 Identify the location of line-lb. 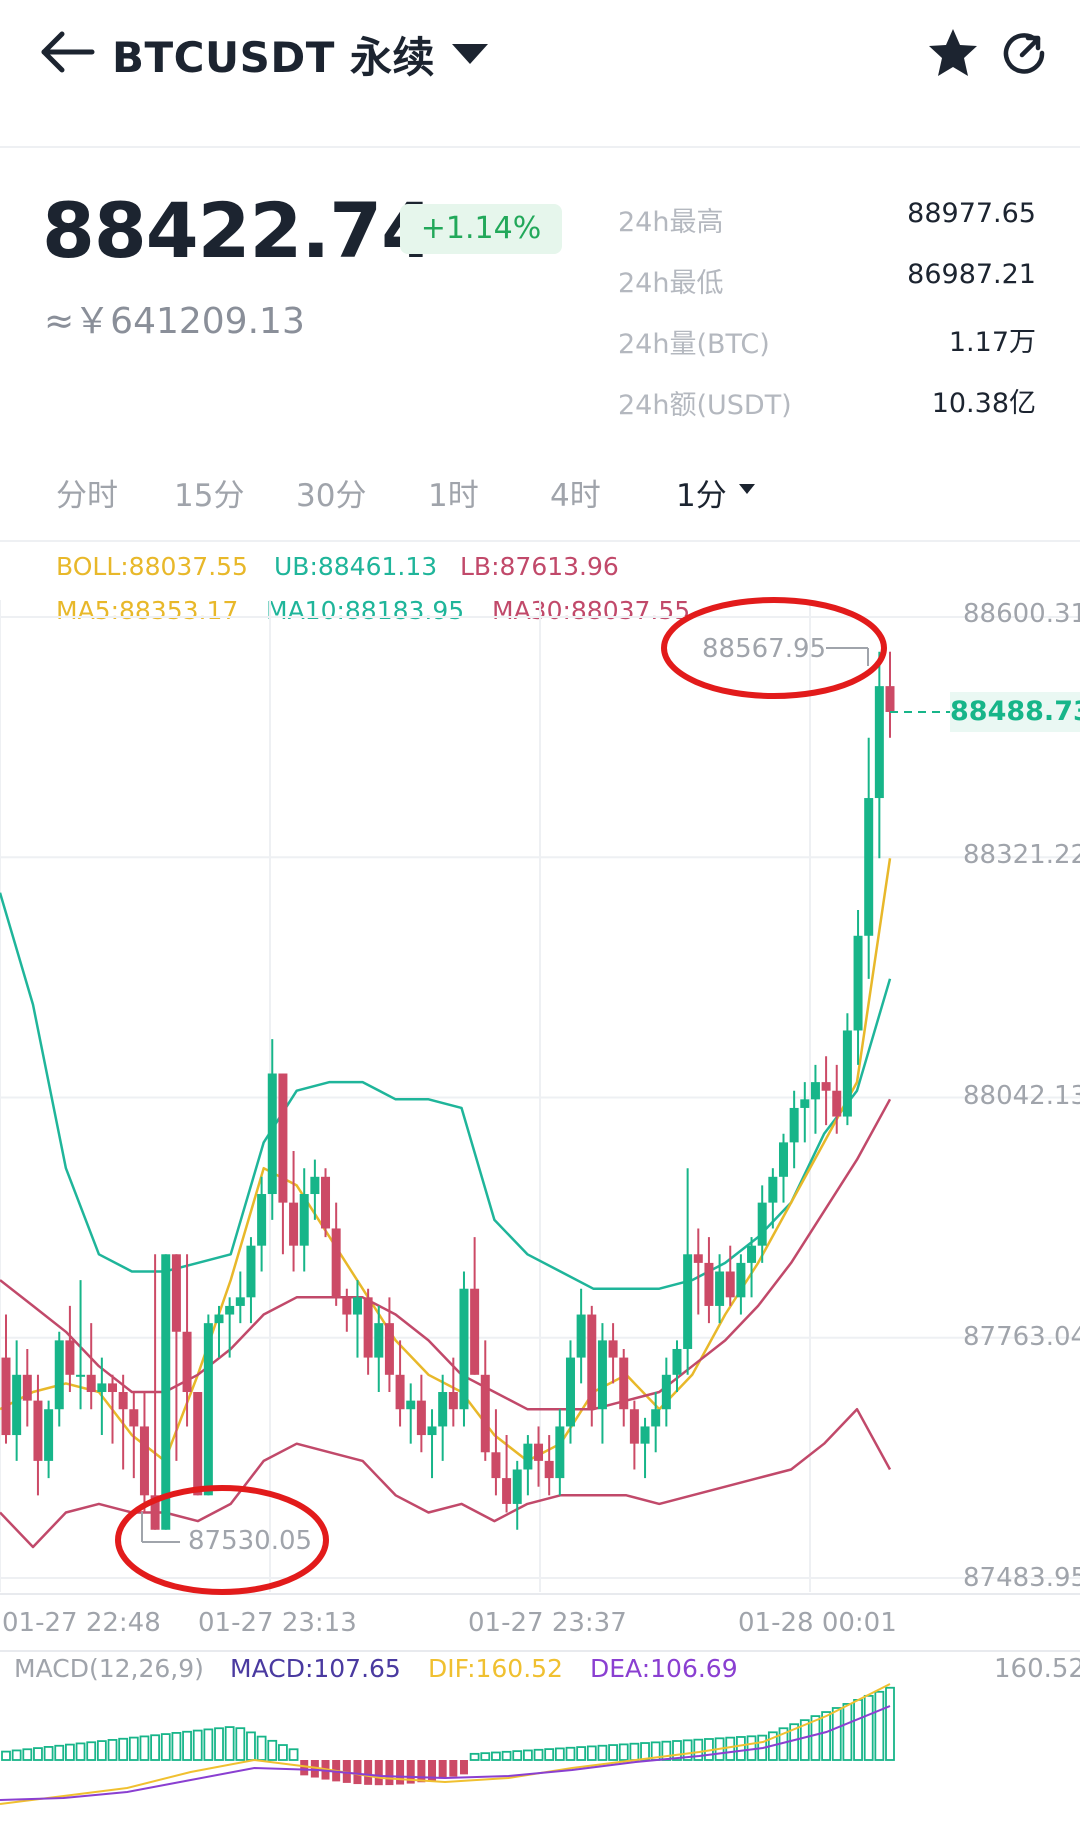
(446, 1478).